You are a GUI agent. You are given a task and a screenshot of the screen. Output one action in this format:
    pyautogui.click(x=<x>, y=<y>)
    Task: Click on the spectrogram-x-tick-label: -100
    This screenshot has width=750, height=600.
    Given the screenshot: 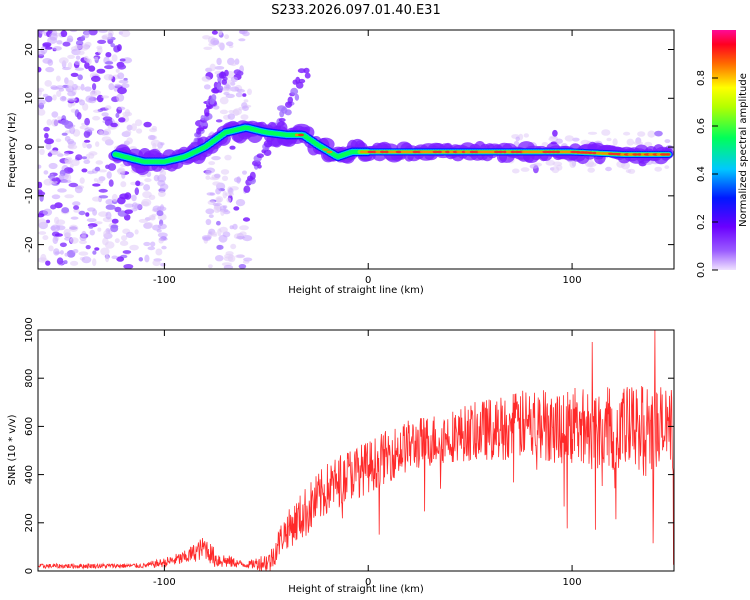 What is the action you would take?
    pyautogui.click(x=164, y=280)
    